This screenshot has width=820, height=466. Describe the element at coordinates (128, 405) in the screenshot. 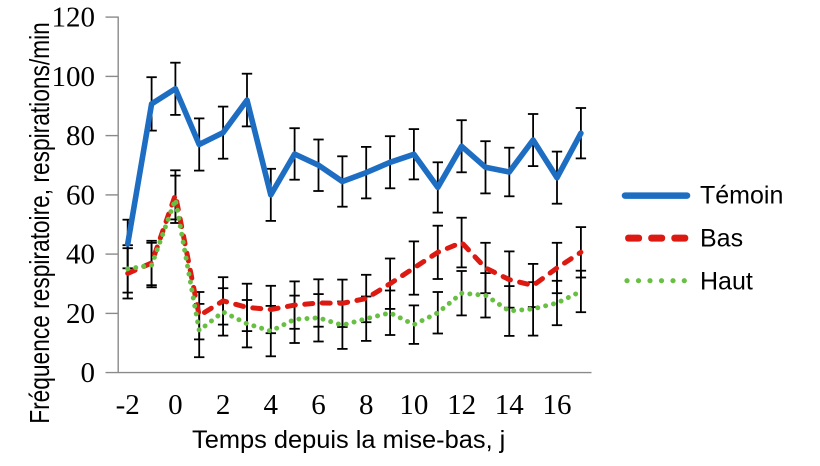

I see `svg-text: -2` at that location.